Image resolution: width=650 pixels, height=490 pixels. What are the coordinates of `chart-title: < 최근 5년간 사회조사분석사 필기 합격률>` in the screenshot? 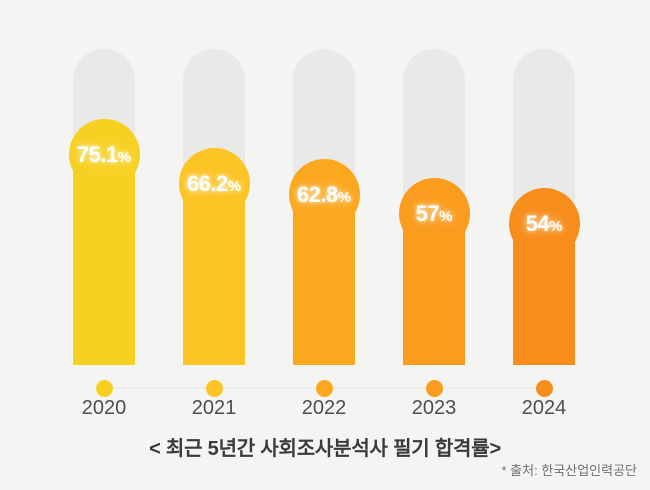 It's located at (325, 449).